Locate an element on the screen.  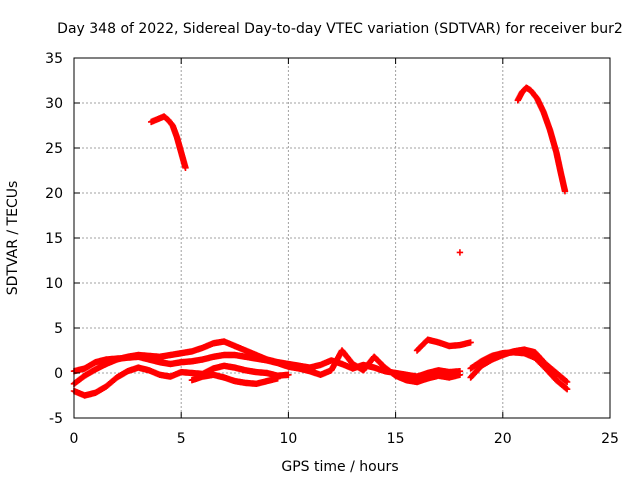
series-arc-g is located at coordinates (519, 371).